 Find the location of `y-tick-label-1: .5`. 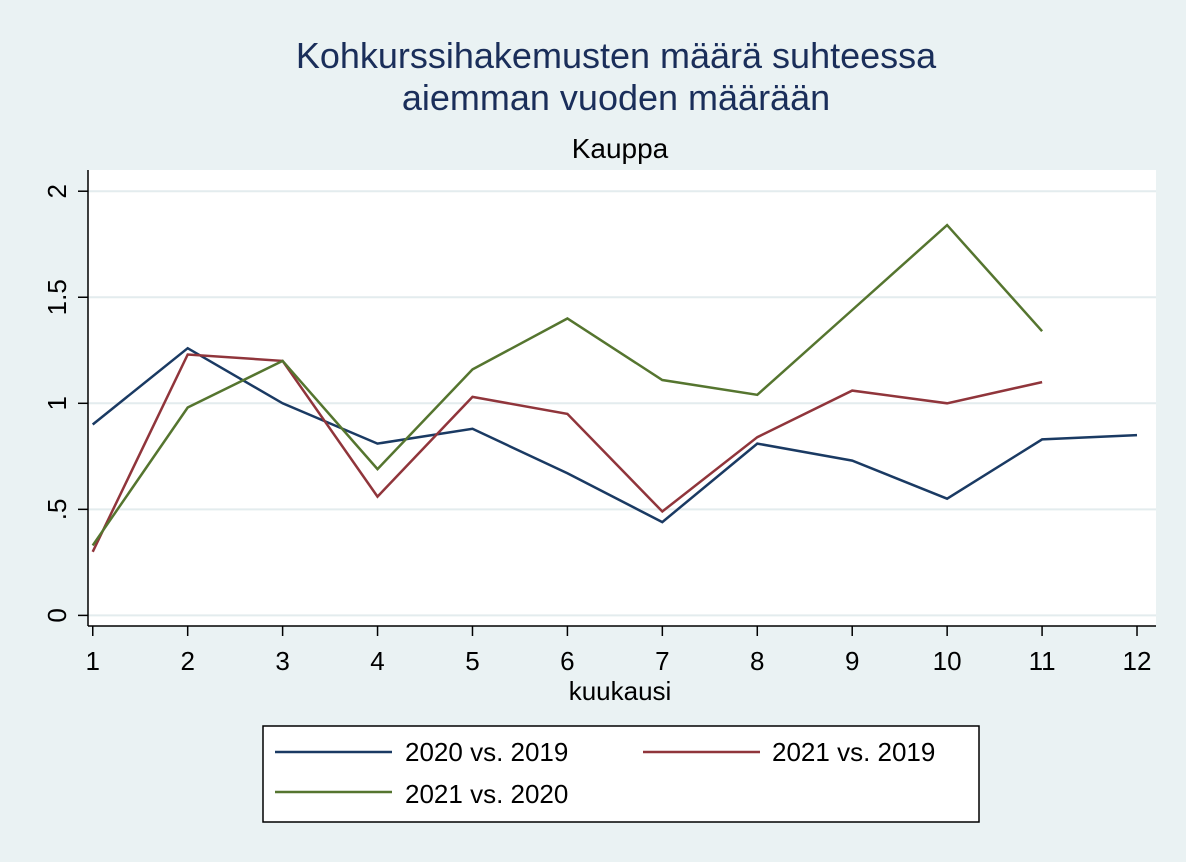

y-tick-label-1: .5 is located at coordinates (57, 510).